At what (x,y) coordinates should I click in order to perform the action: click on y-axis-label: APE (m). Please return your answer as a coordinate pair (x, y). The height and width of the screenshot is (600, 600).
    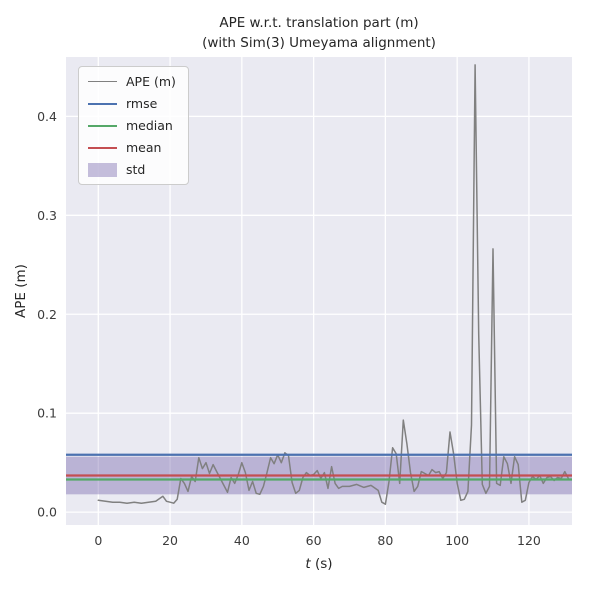
    Looking at the image, I should click on (21, 291).